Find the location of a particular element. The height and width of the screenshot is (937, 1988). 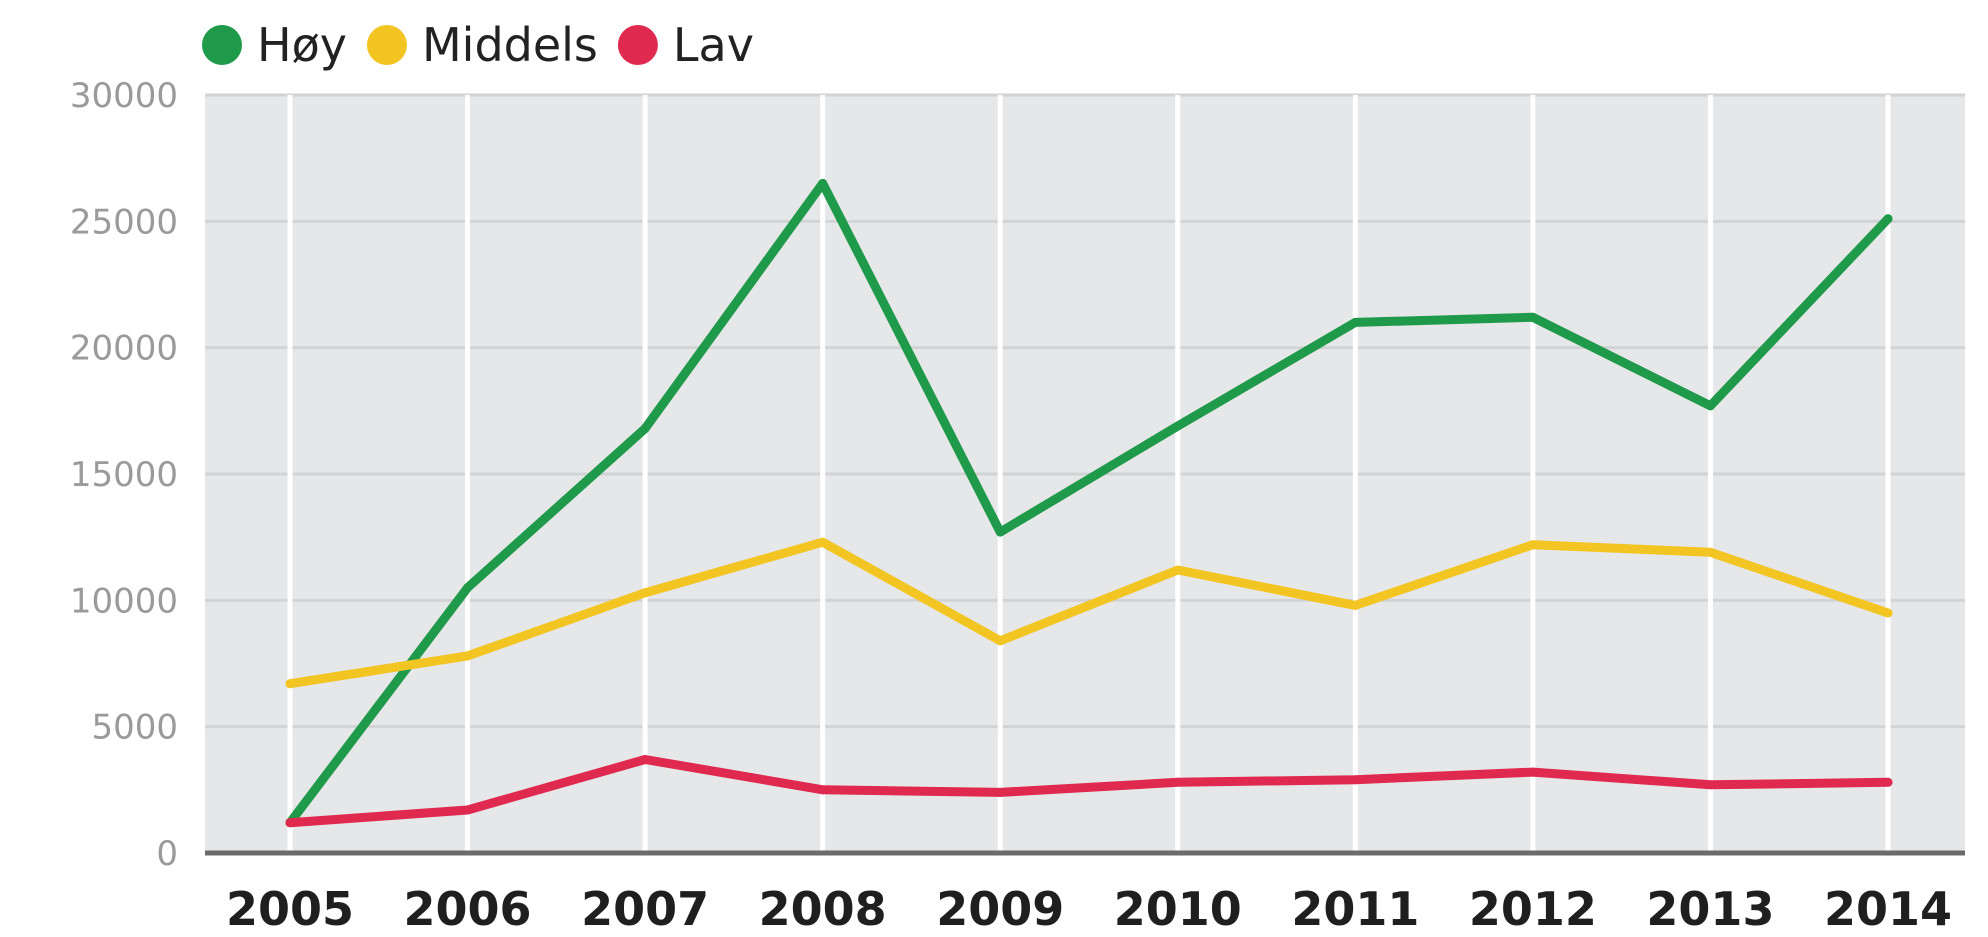

x-tick-label: 2006 is located at coordinates (468, 909).